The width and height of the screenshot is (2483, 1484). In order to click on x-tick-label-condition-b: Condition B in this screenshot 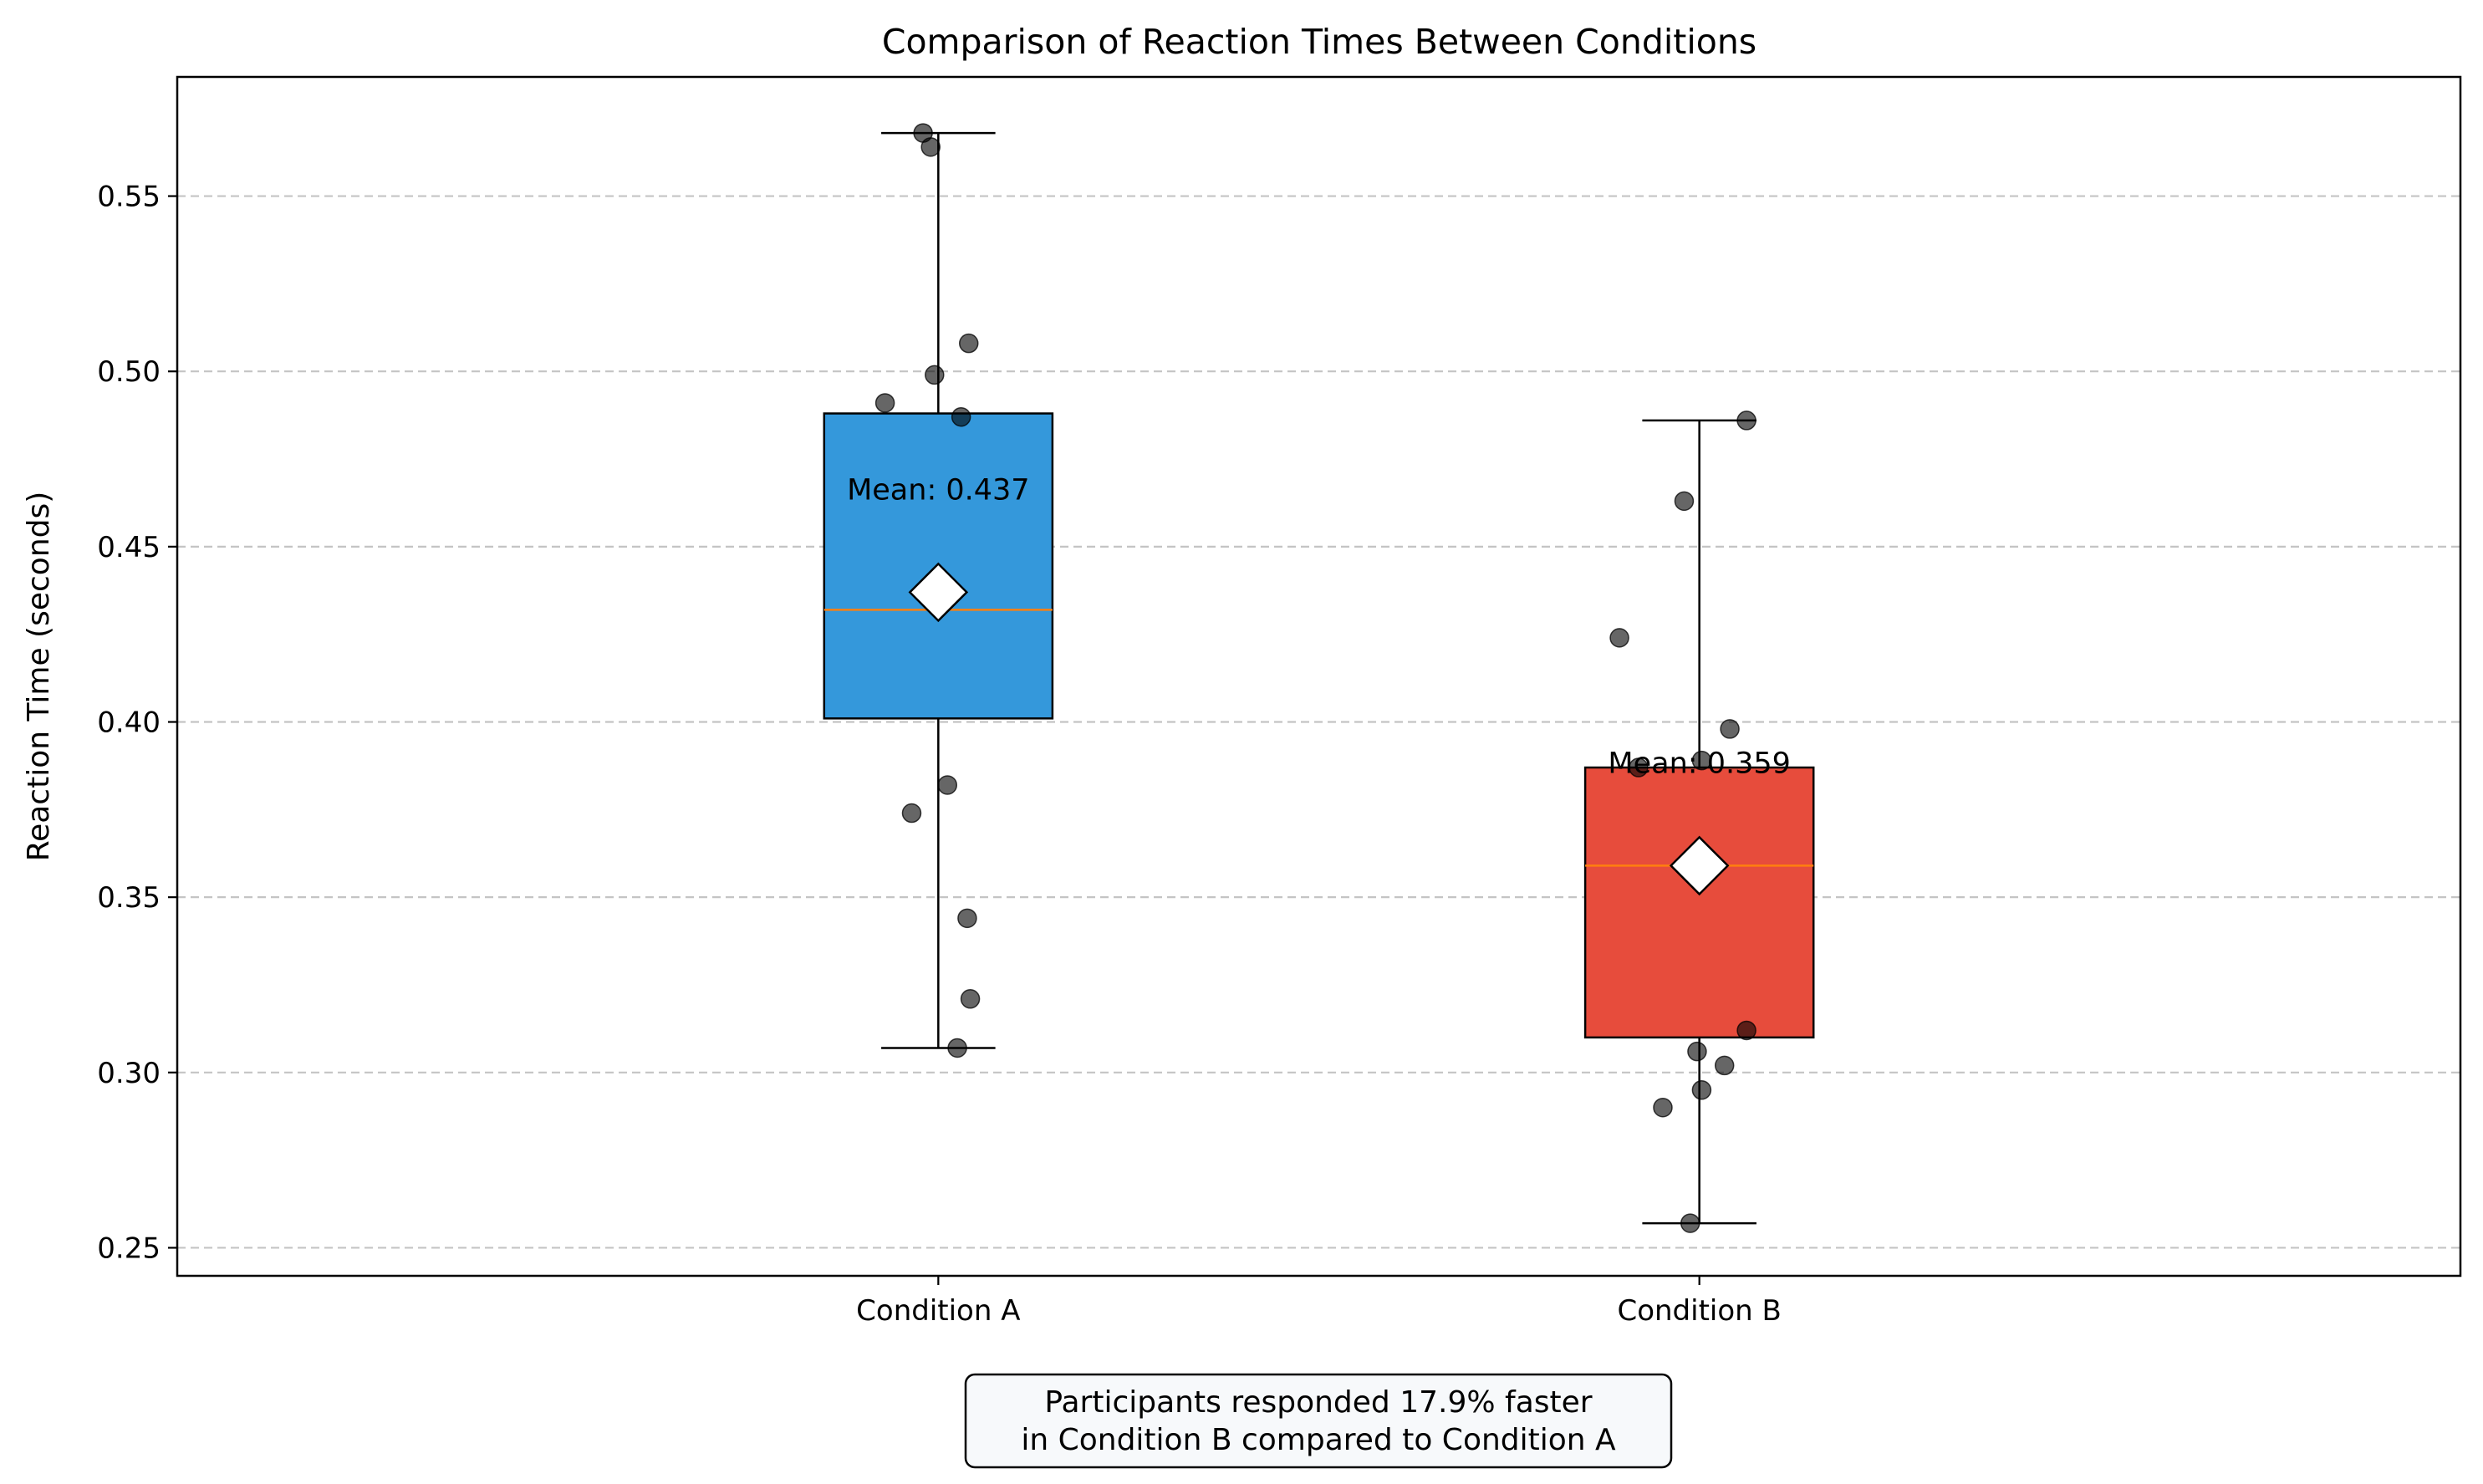, I will do `click(1699, 1311)`.